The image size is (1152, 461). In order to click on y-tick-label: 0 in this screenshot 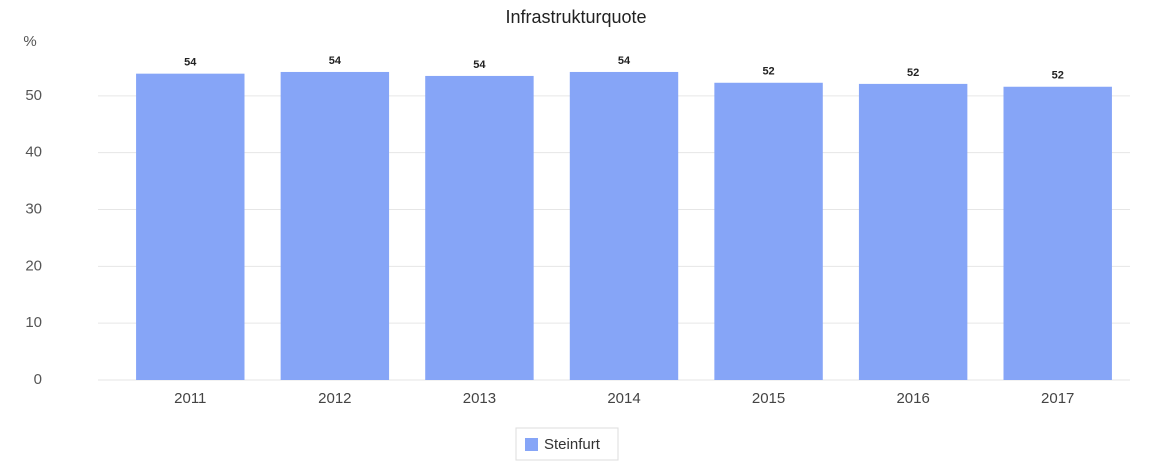, I will do `click(38, 379)`.